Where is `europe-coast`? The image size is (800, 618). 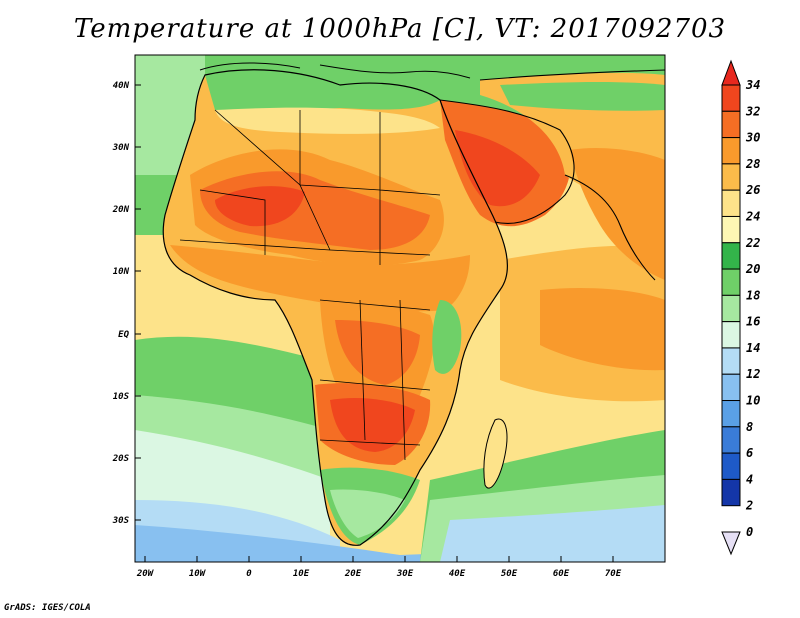
europe-coast is located at coordinates (335, 70).